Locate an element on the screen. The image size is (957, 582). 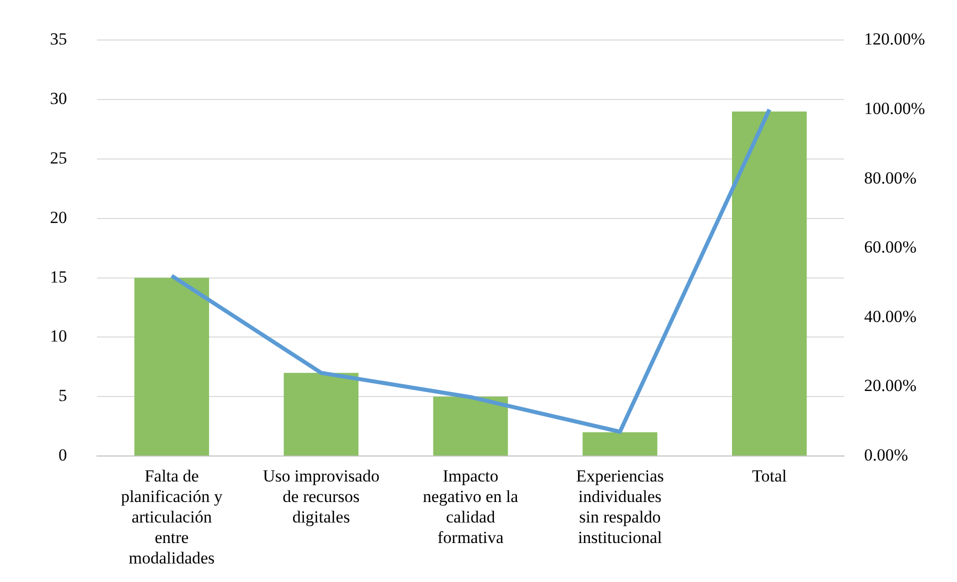
y-tick-label: 10 is located at coordinates (58, 336).